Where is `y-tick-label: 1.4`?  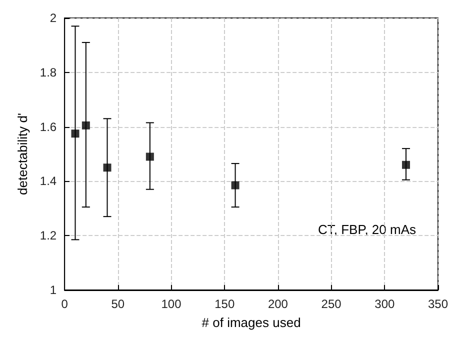 y-tick-label: 1.4 is located at coordinates (48, 181).